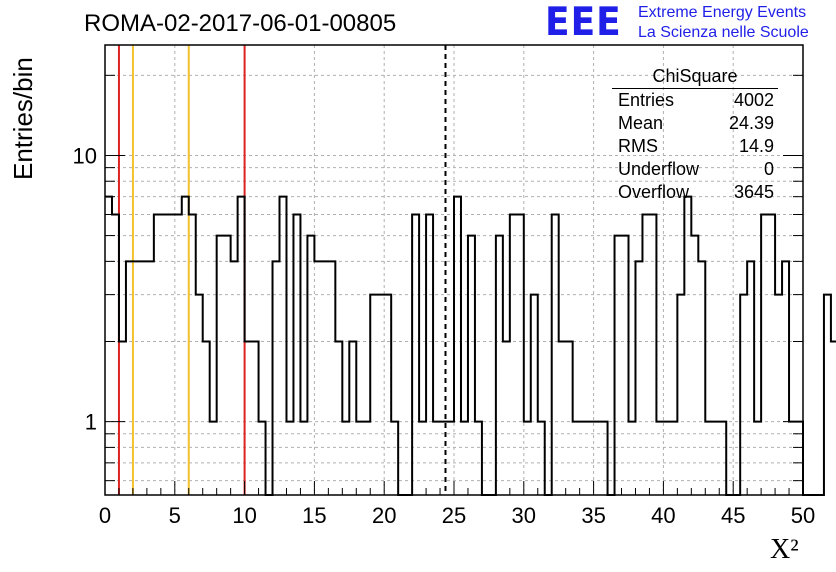 This screenshot has width=836, height=572. What do you see at coordinates (695, 77) in the screenshot?
I see `stats-title: ChiSquare` at bounding box center [695, 77].